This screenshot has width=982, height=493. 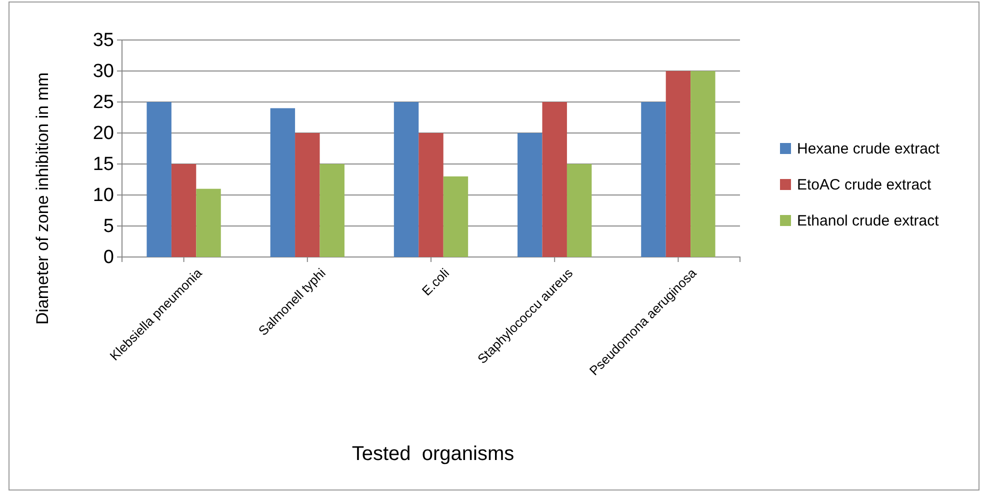 What do you see at coordinates (103, 133) in the screenshot?
I see `y-tick-label: 20` at bounding box center [103, 133].